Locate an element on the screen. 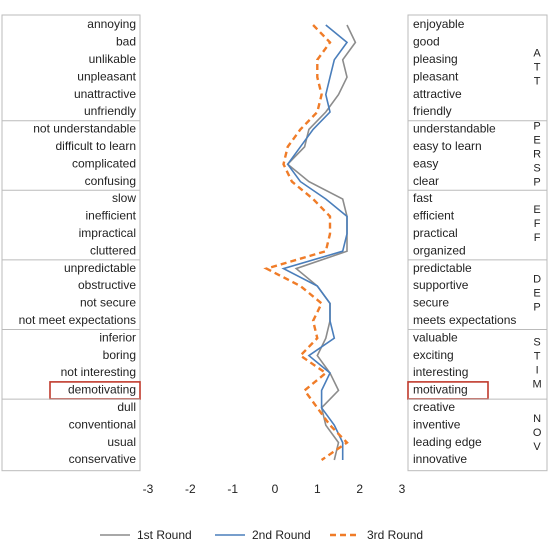  right-label: easy is located at coordinates (425, 163).